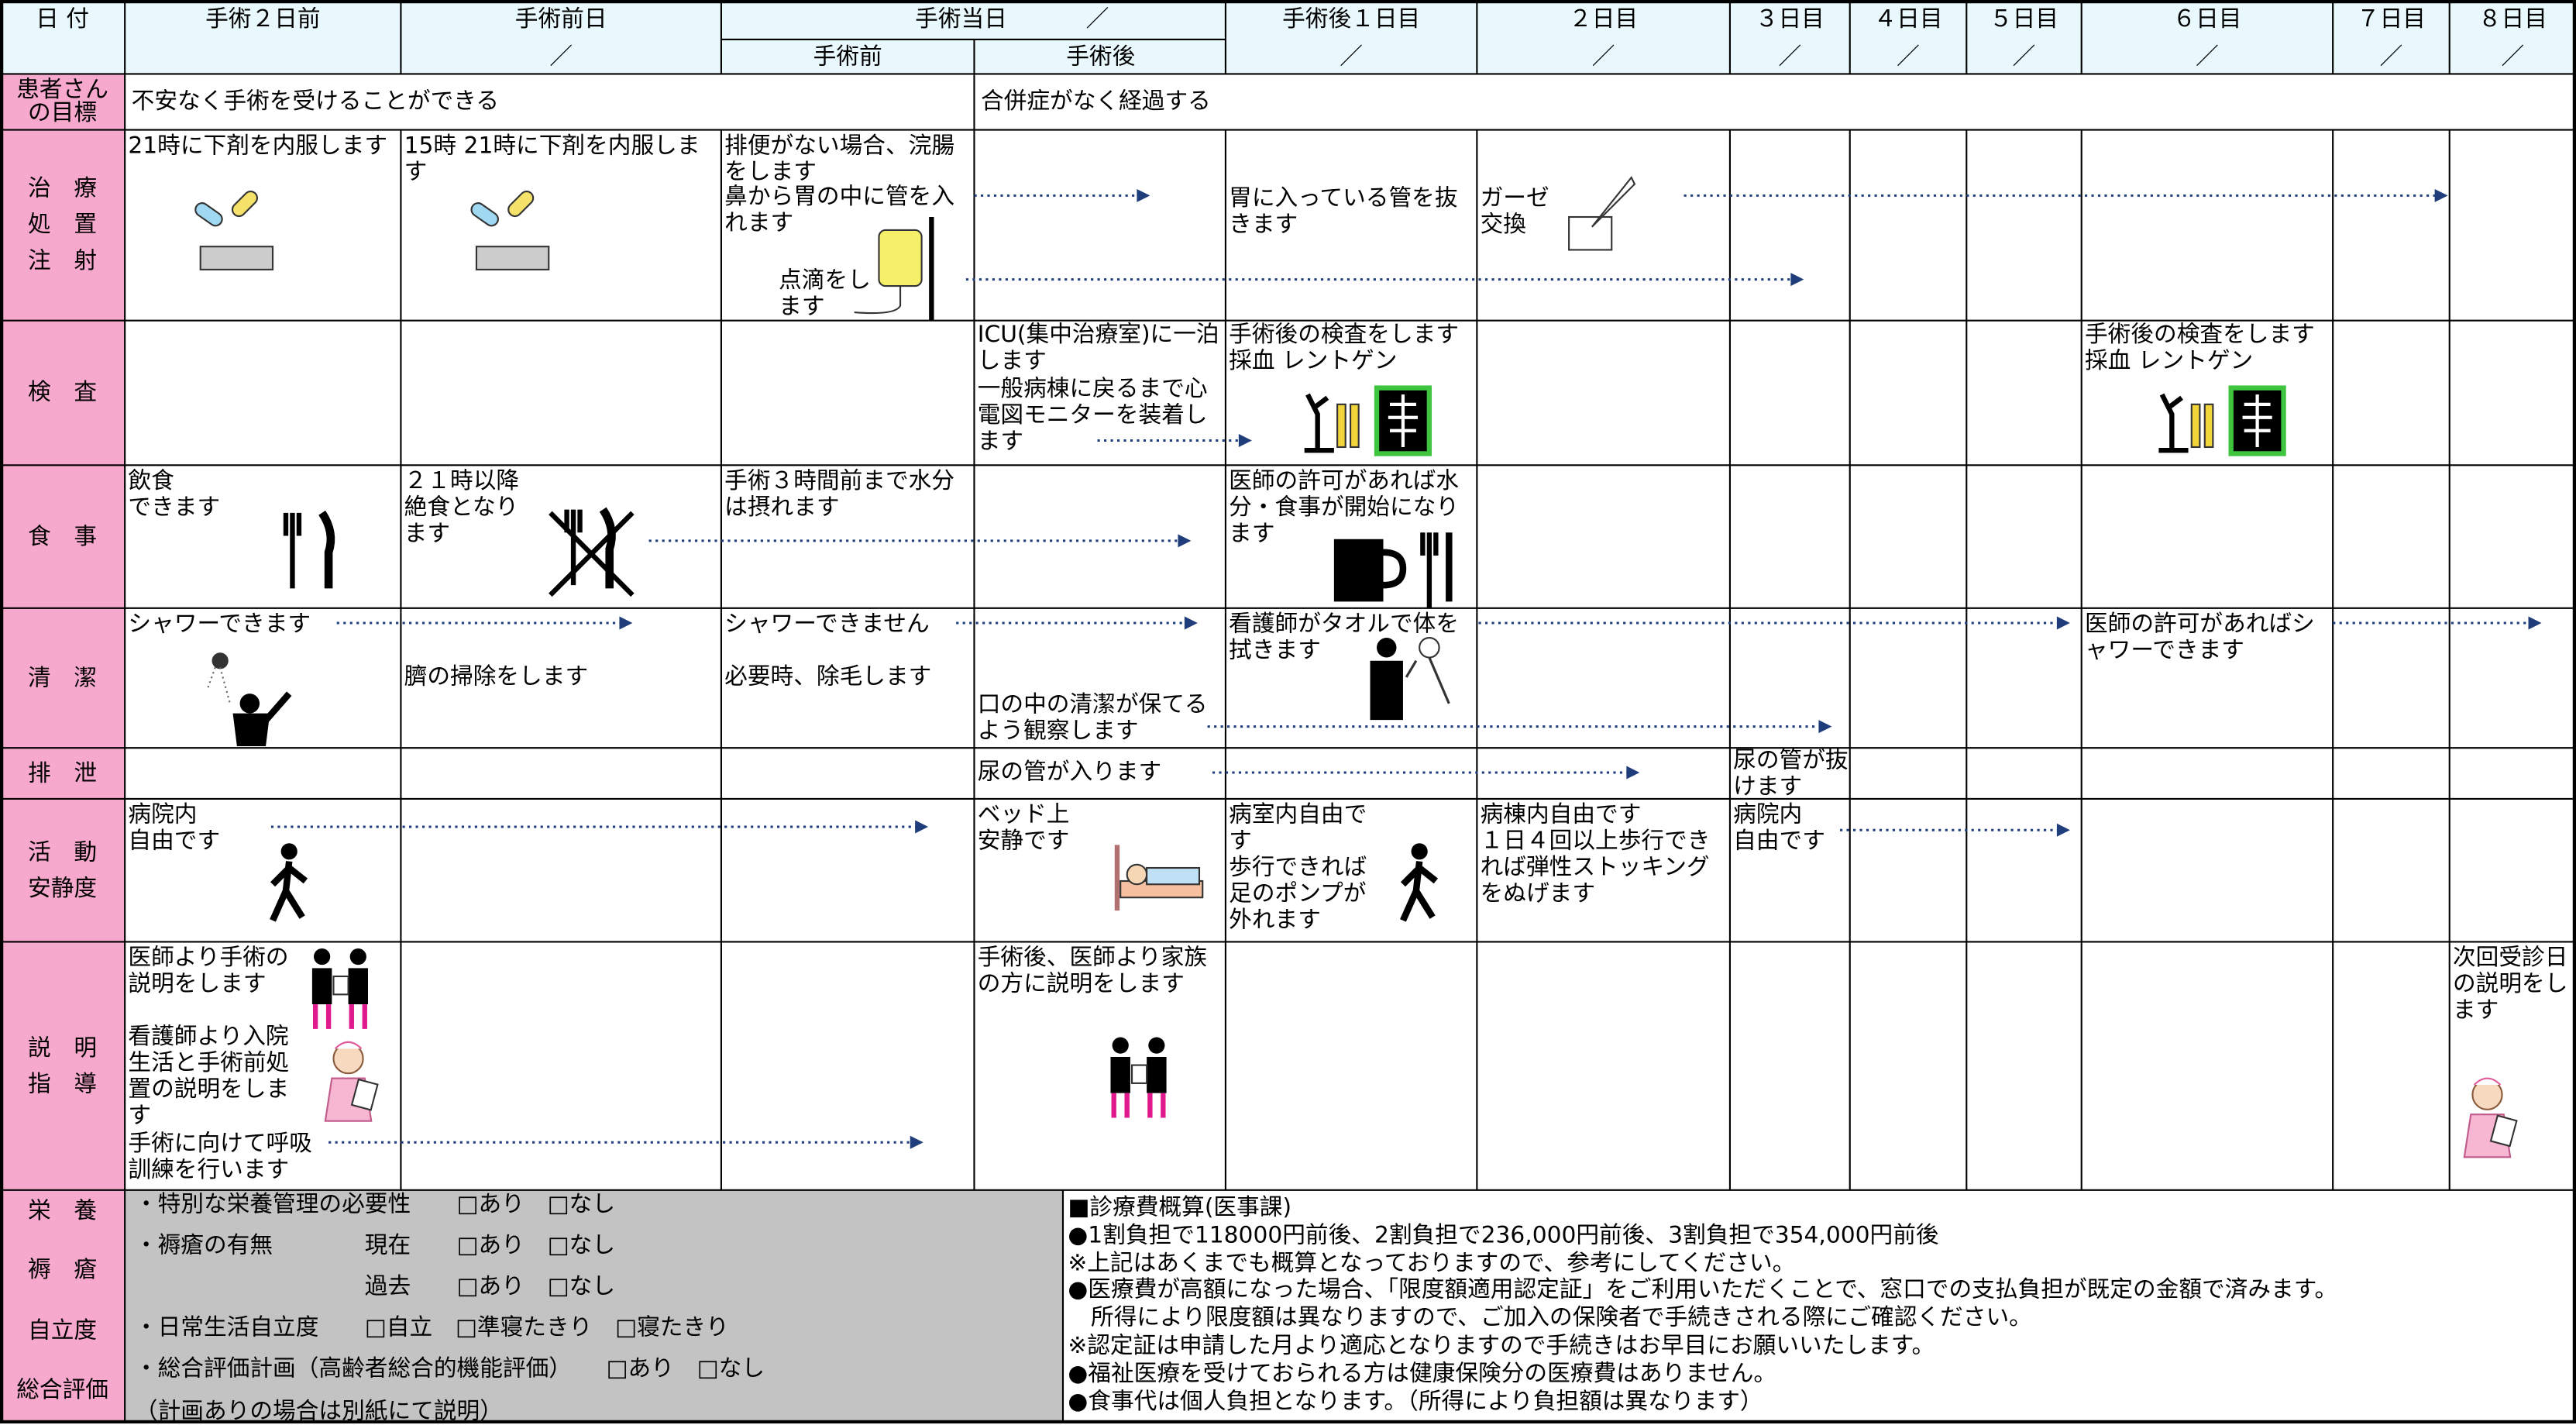 Image resolution: width=2576 pixels, height=1425 pixels. Describe the element at coordinates (63, 536) in the screenshot. I see `row-label: 食 事` at that location.